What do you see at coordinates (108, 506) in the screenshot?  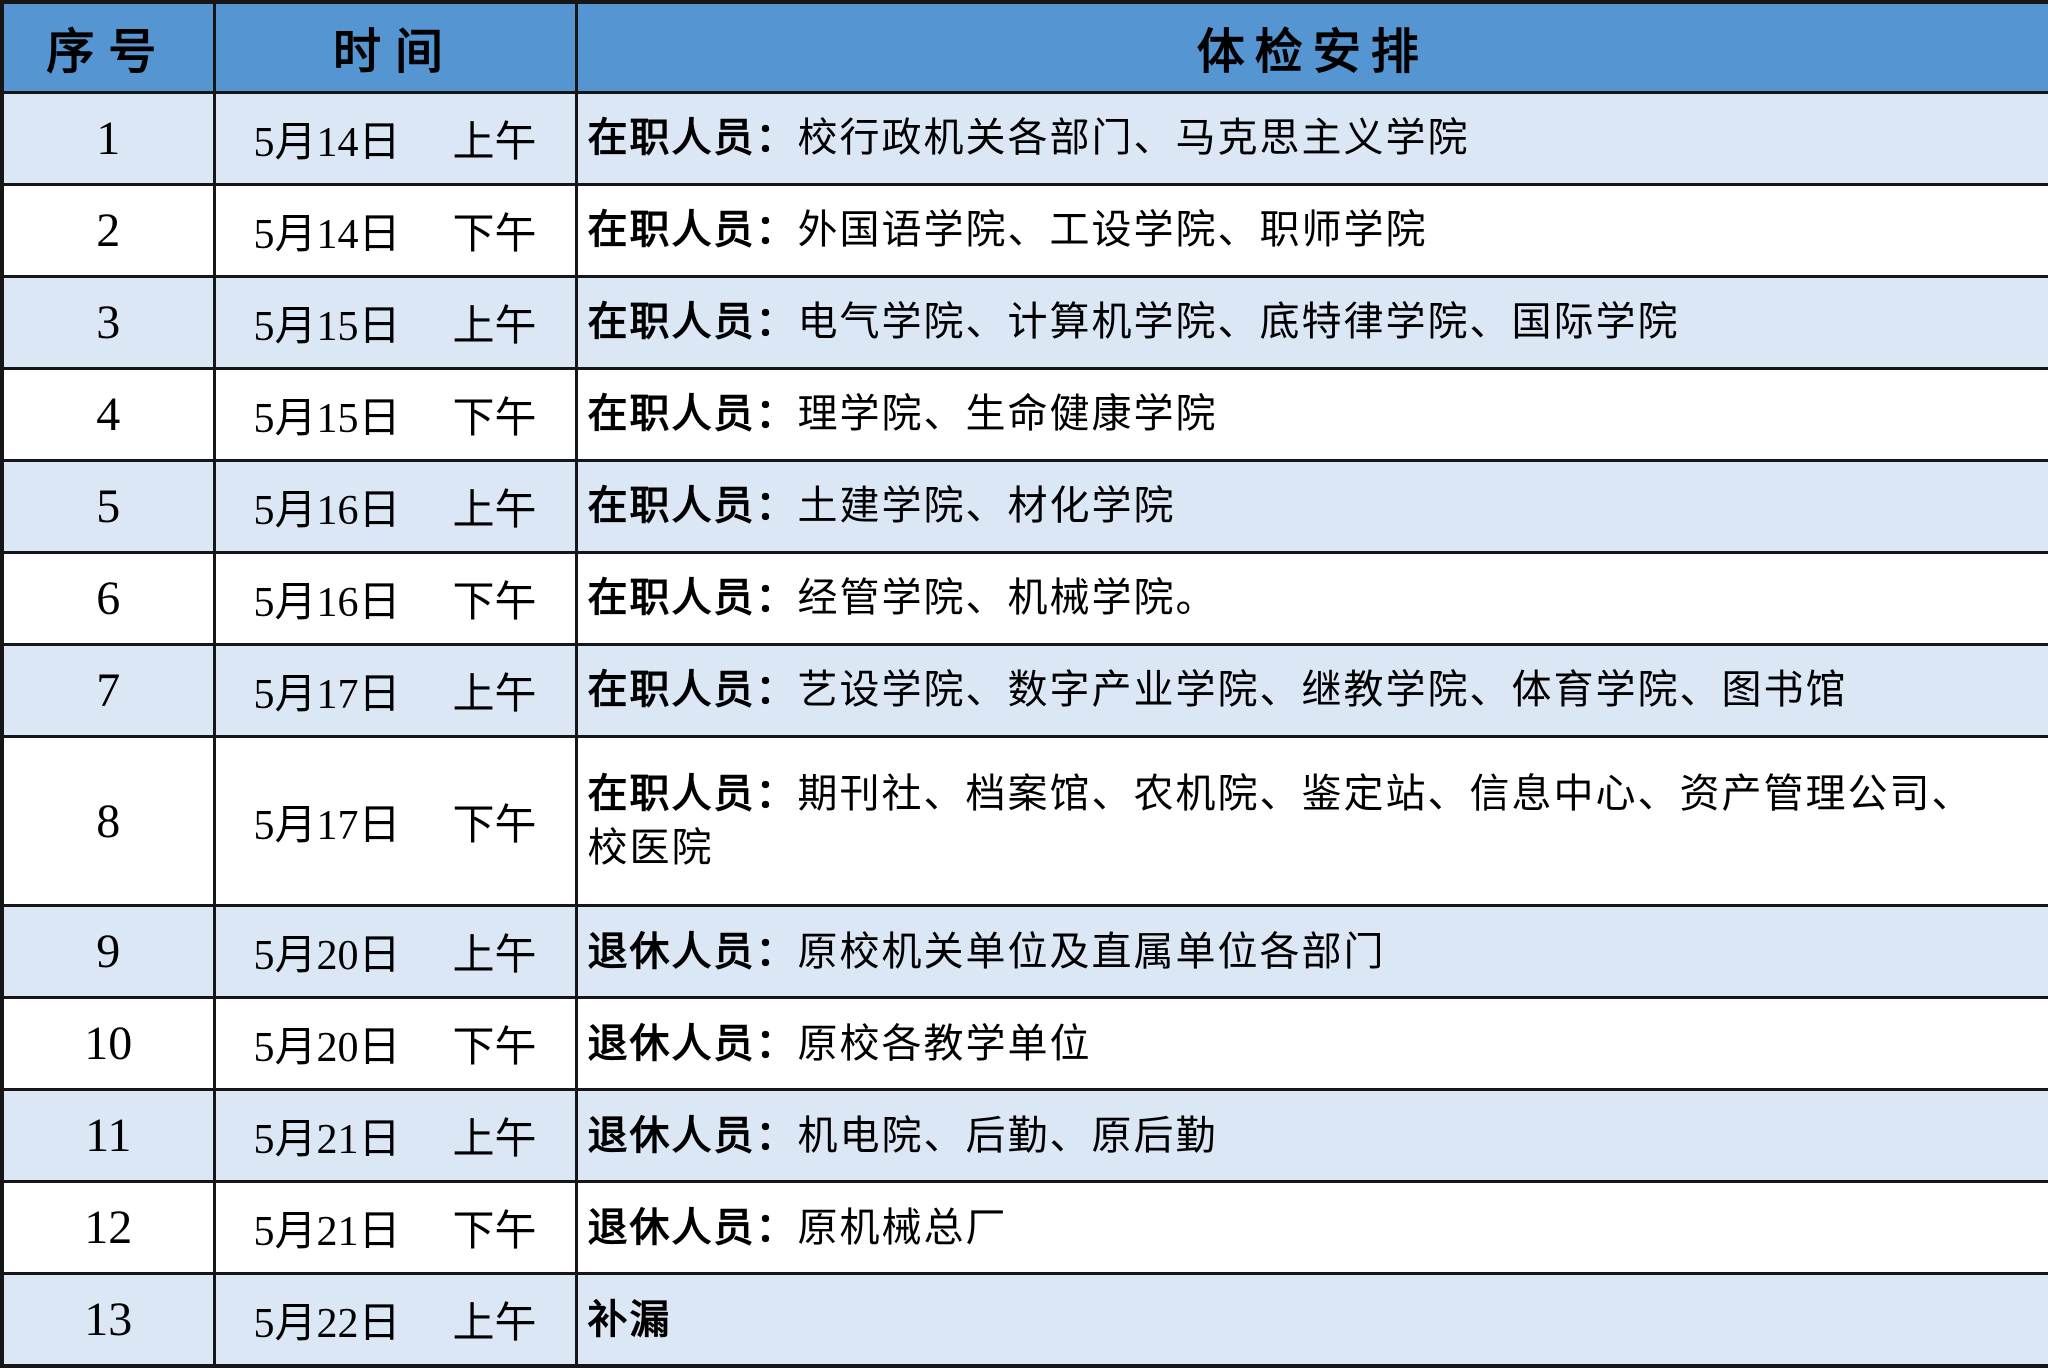 I see `row-number-cell: 5` at bounding box center [108, 506].